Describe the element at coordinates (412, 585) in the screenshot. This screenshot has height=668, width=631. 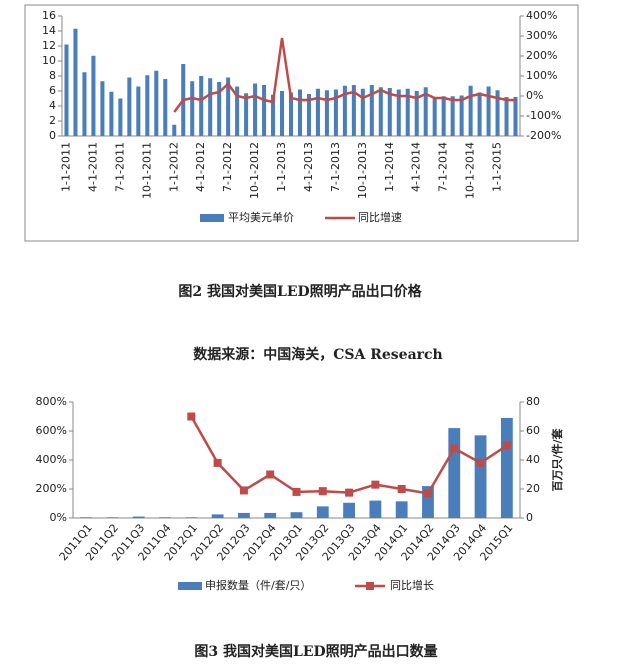
I see `legend-label: 同比增长` at that location.